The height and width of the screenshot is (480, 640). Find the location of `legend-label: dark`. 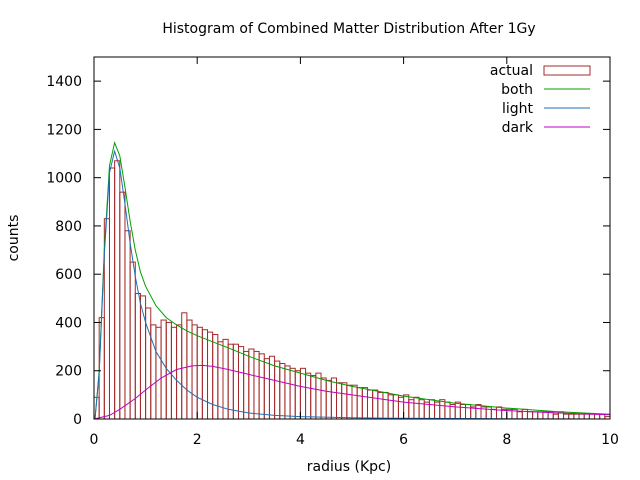

legend-label: dark is located at coordinates (518, 128).